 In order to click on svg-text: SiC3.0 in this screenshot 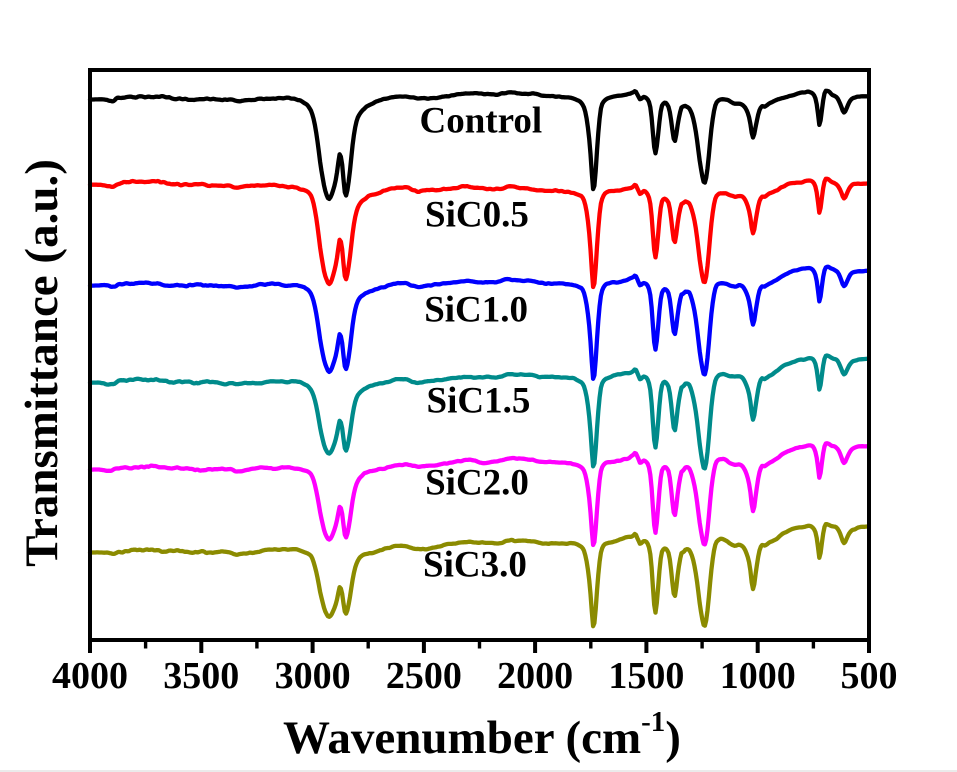, I will do `click(475, 564)`.